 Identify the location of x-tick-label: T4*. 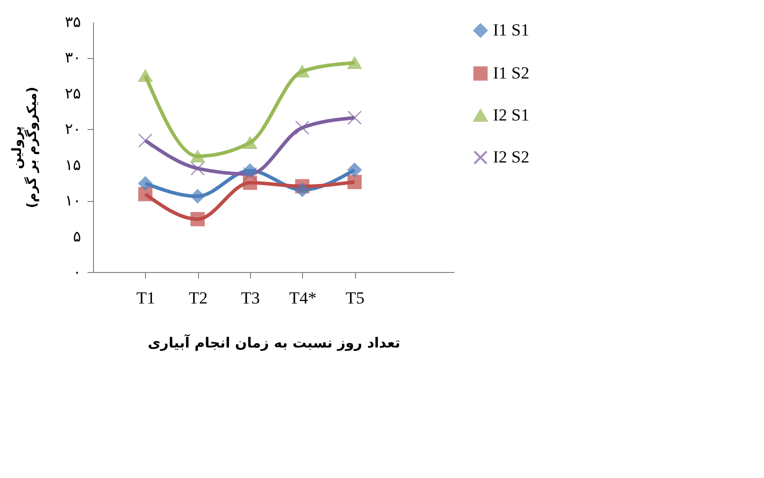
(302, 298).